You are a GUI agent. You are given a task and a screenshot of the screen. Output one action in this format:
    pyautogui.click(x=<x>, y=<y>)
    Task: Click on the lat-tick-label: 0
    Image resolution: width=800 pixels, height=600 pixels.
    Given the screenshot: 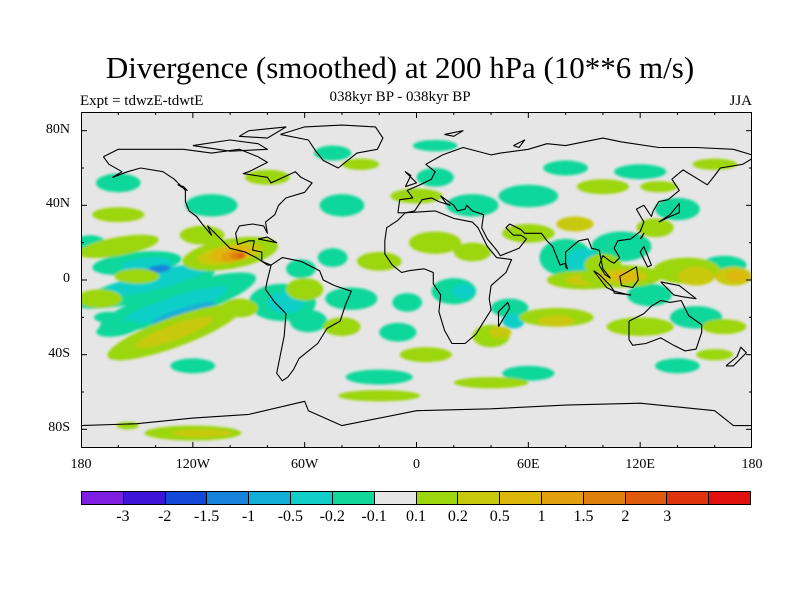 What is the action you would take?
    pyautogui.click(x=66, y=278)
    